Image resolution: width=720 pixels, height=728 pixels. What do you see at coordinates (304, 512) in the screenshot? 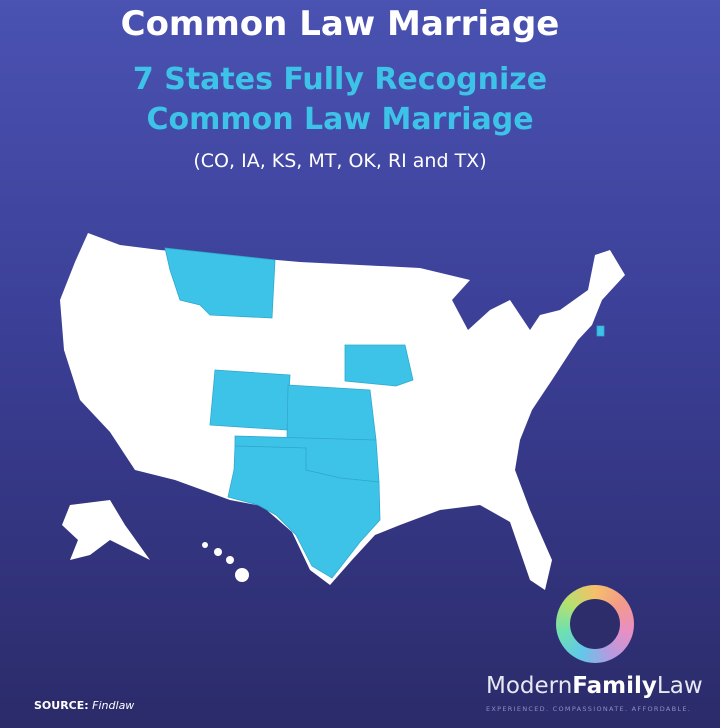
I see `state-tx` at bounding box center [304, 512].